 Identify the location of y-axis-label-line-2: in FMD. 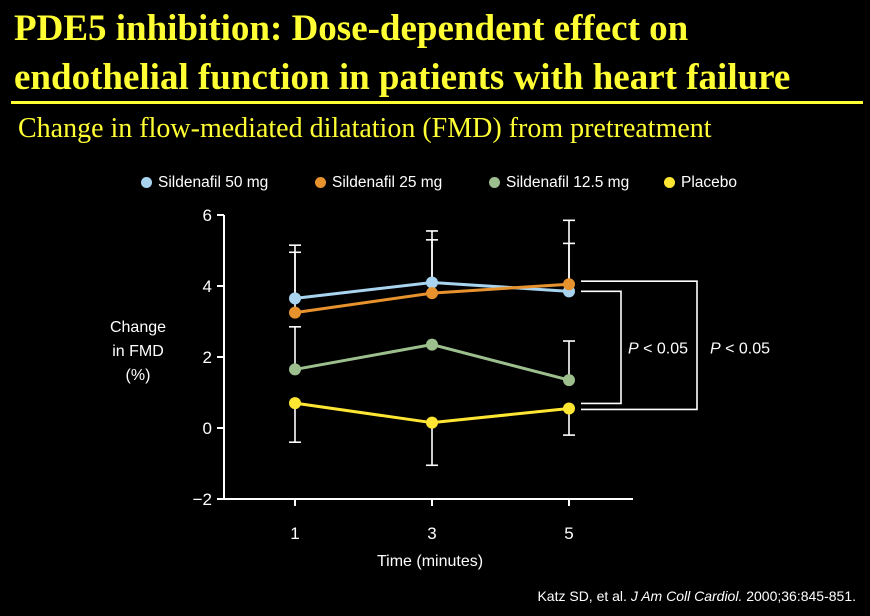
(138, 351).